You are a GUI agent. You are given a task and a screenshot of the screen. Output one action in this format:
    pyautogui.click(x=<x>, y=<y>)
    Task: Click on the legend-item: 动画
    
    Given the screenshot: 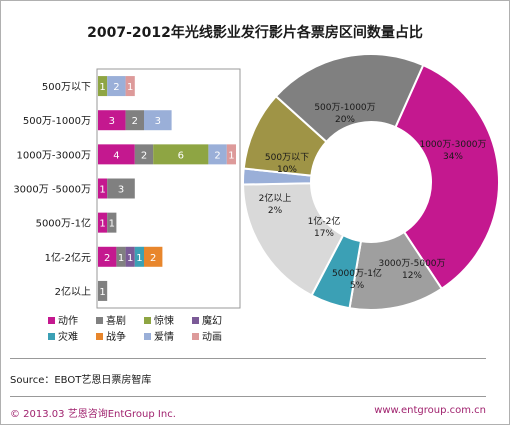 What is the action you would take?
    pyautogui.click(x=207, y=338)
    